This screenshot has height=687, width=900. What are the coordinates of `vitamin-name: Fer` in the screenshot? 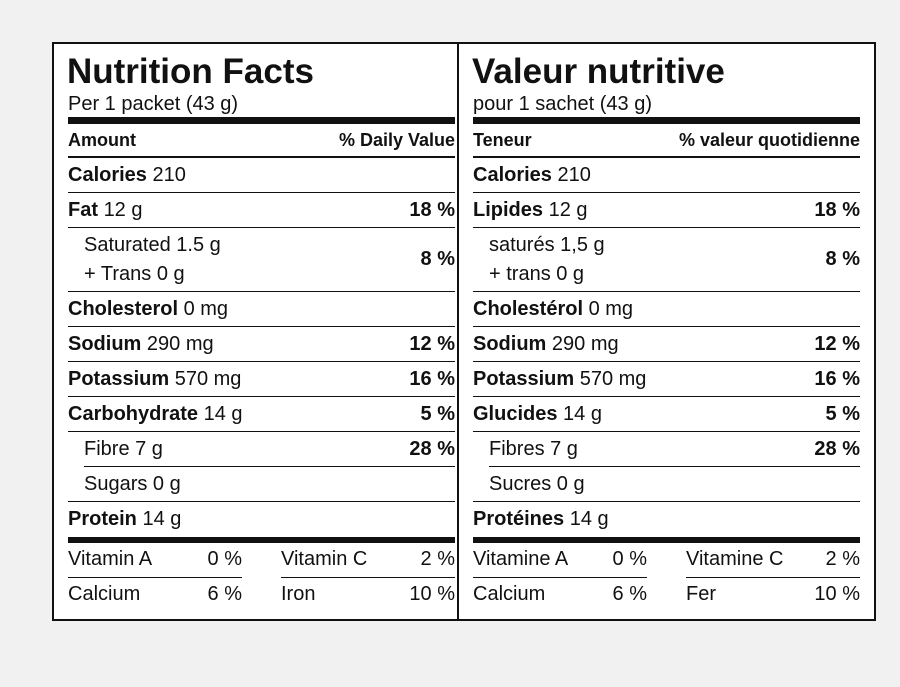 It's located at (701, 594).